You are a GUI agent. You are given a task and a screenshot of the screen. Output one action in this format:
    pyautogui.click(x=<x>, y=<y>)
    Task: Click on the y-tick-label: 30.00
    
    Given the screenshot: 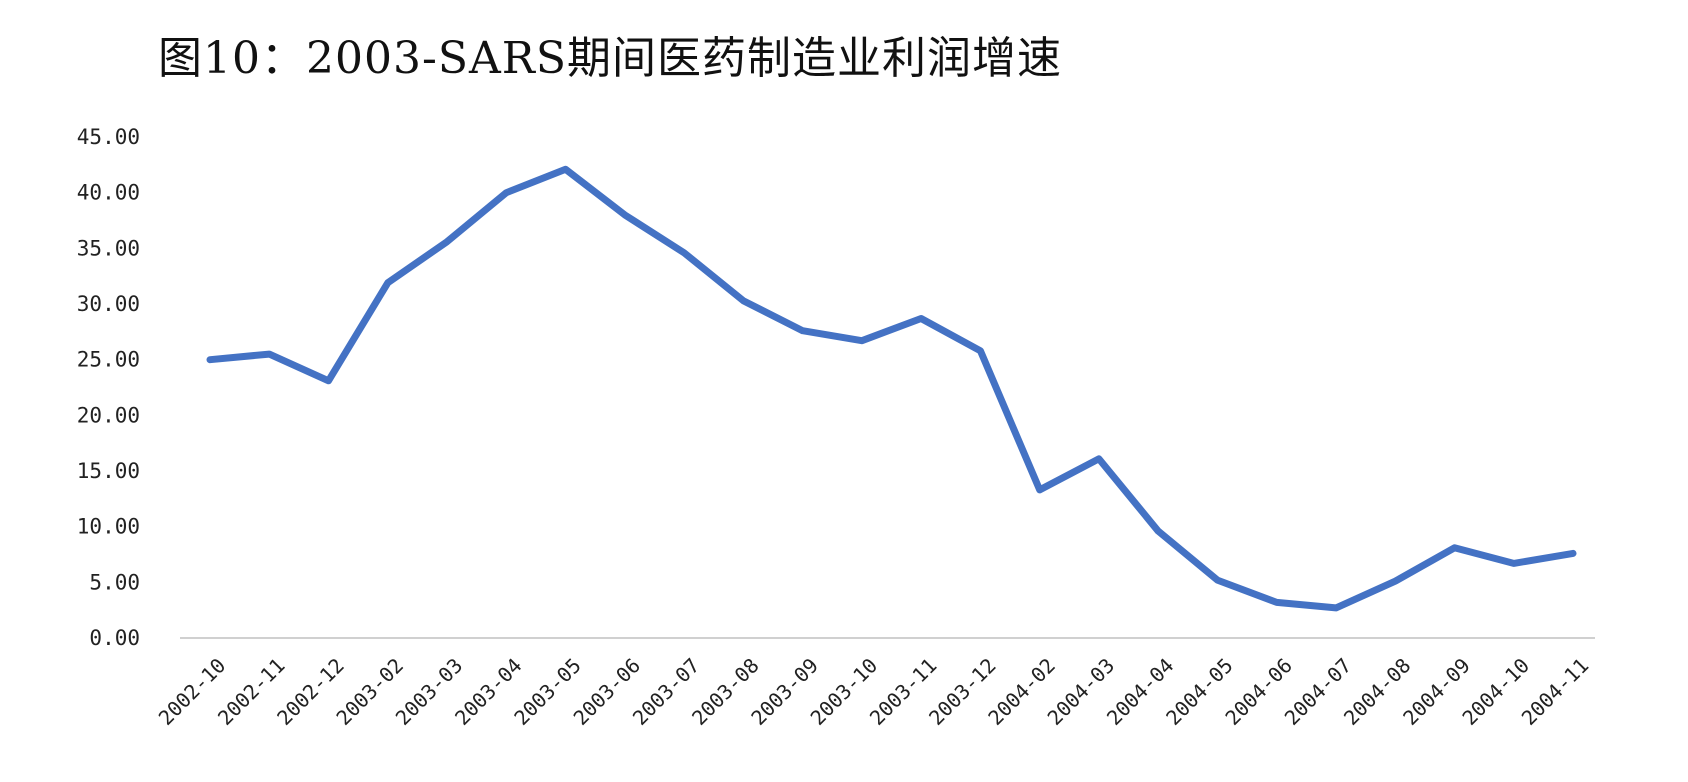 What is the action you would take?
    pyautogui.click(x=108, y=304)
    